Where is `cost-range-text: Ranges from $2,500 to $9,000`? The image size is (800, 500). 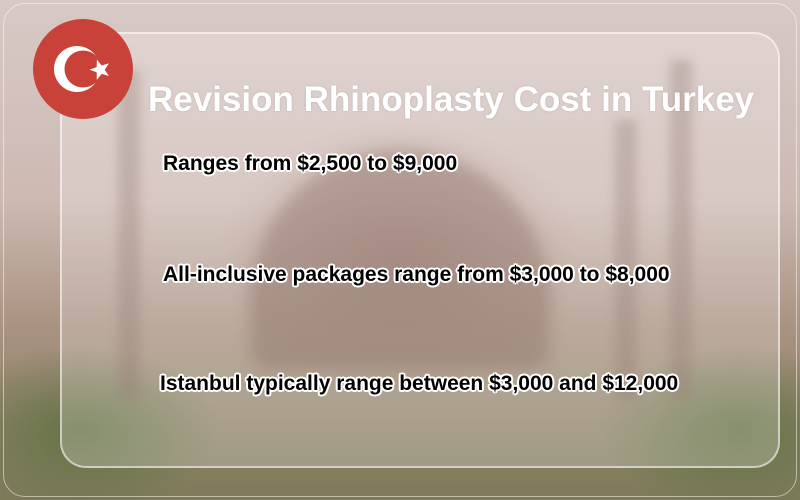 cost-range-text: Ranges from $2,500 to $9,000 is located at coordinates (310, 163).